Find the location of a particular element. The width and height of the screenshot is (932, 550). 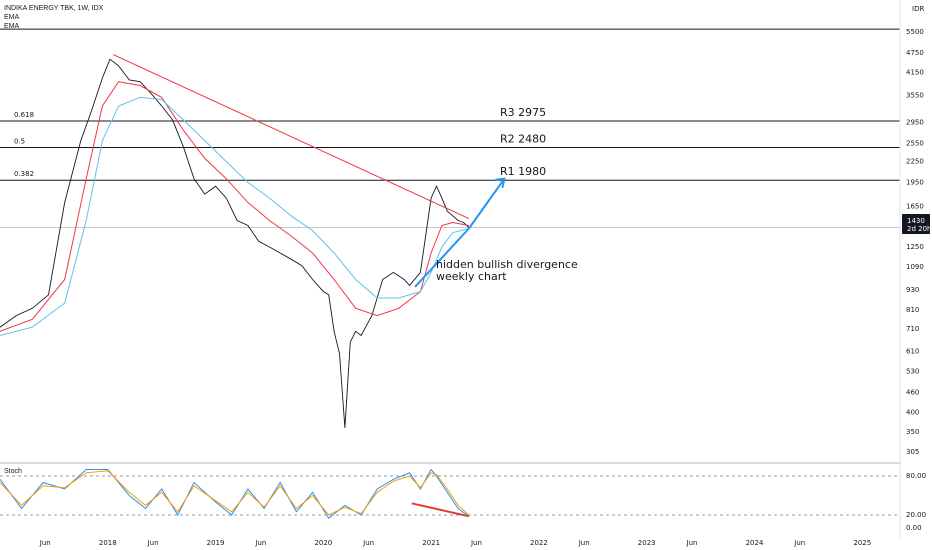

resistance-label: R1 1980 is located at coordinates (523, 171).